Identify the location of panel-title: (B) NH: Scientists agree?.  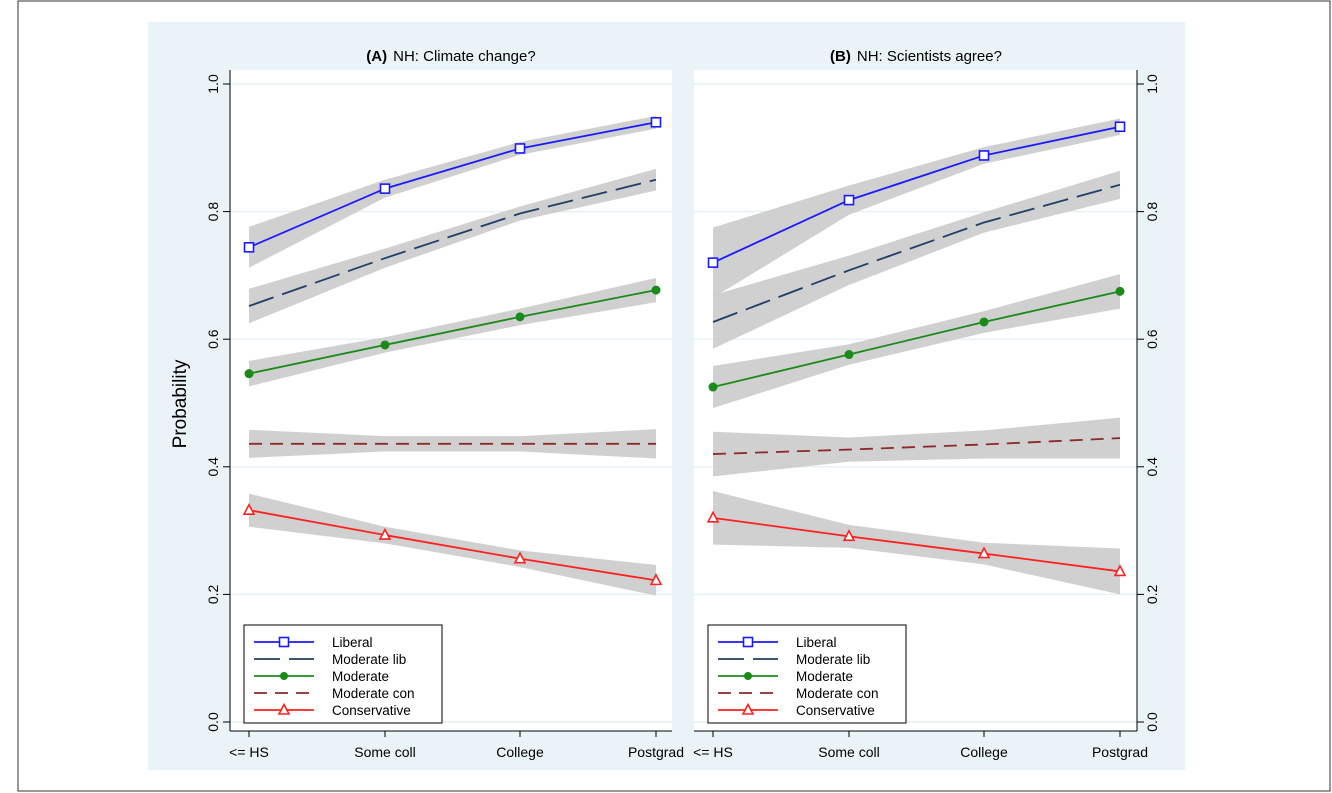
(916, 56).